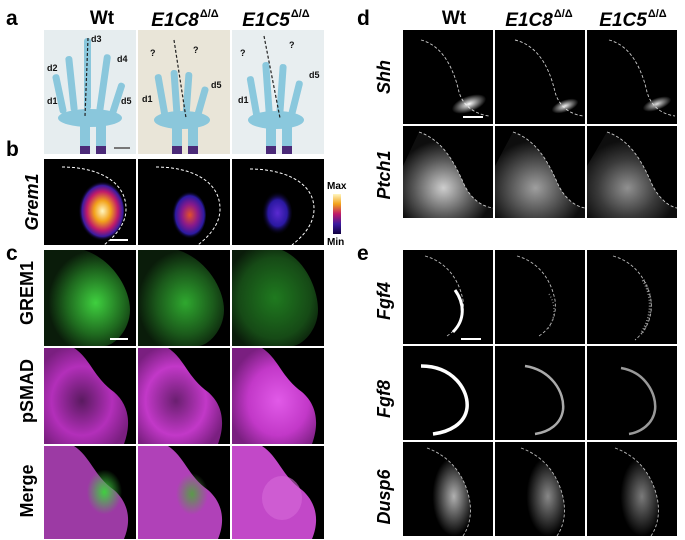 Image resolution: width=685 pixels, height=540 pixels. What do you see at coordinates (126, 101) in the screenshot?
I see `skeleton-label-wt-d5: d5` at bounding box center [126, 101].